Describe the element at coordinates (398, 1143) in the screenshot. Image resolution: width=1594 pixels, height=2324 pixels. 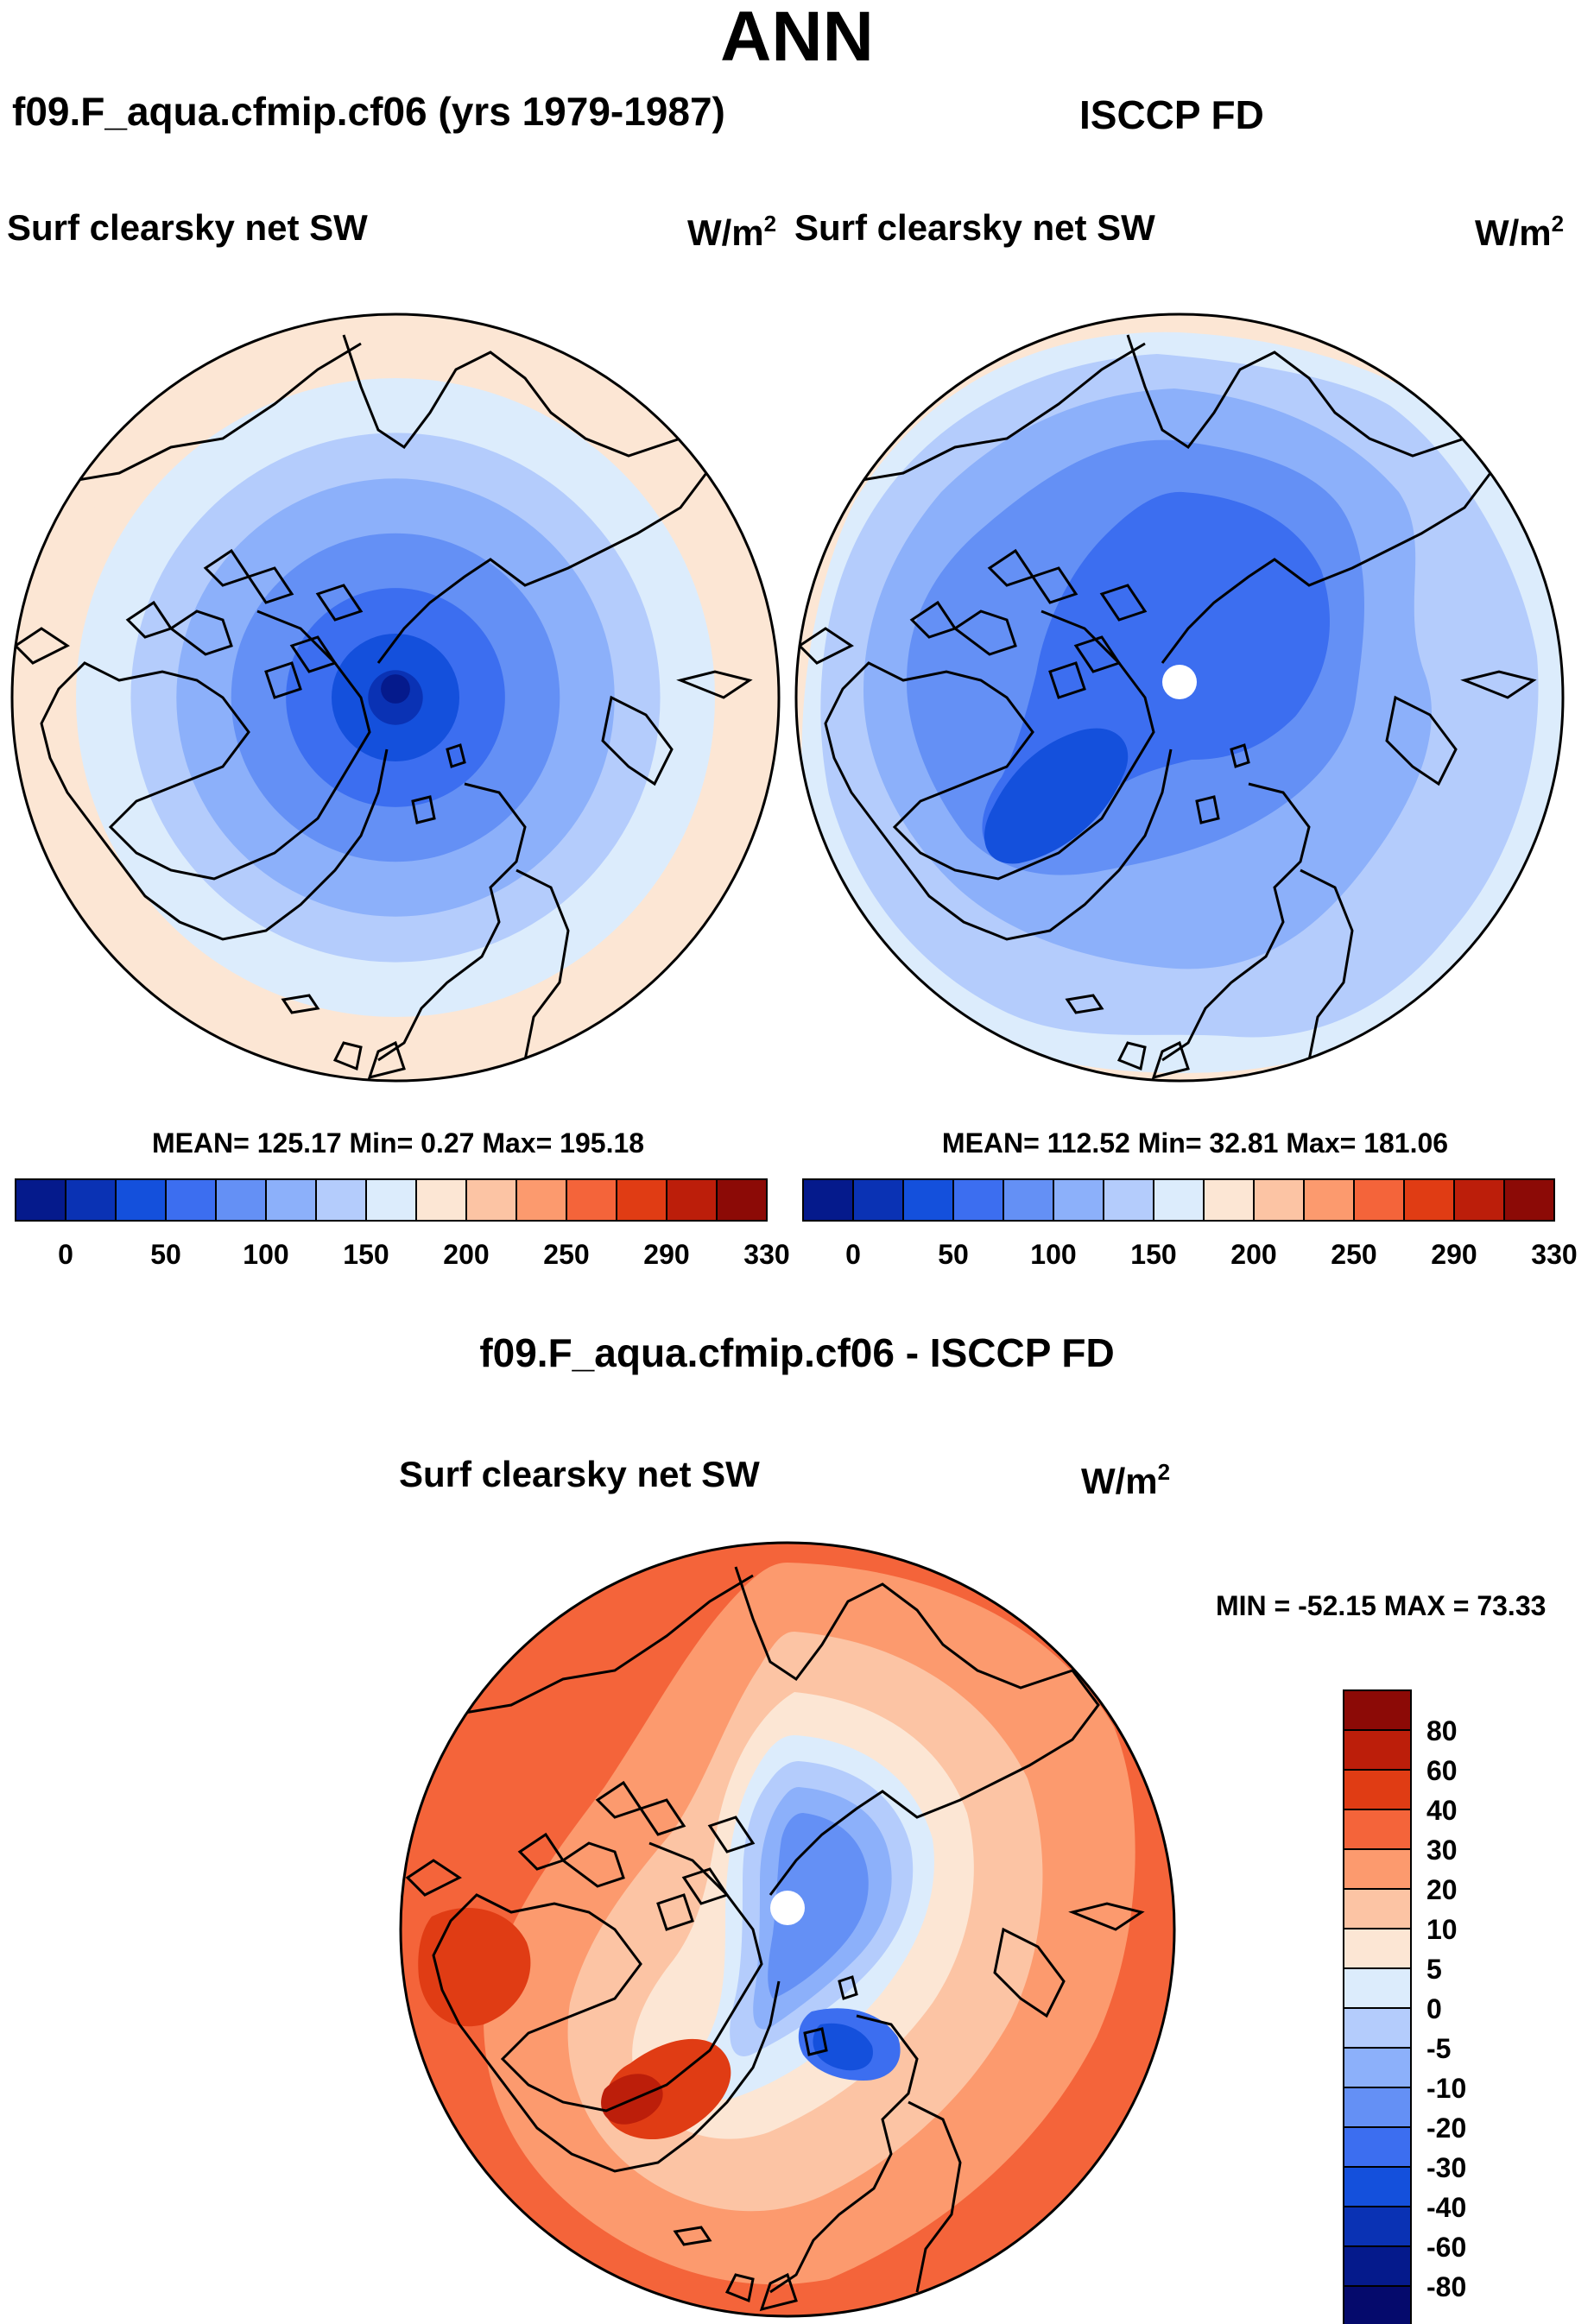
I see `model-stats: MEAN= 125.17 Min= 0.27 Max= 195.18` at that location.